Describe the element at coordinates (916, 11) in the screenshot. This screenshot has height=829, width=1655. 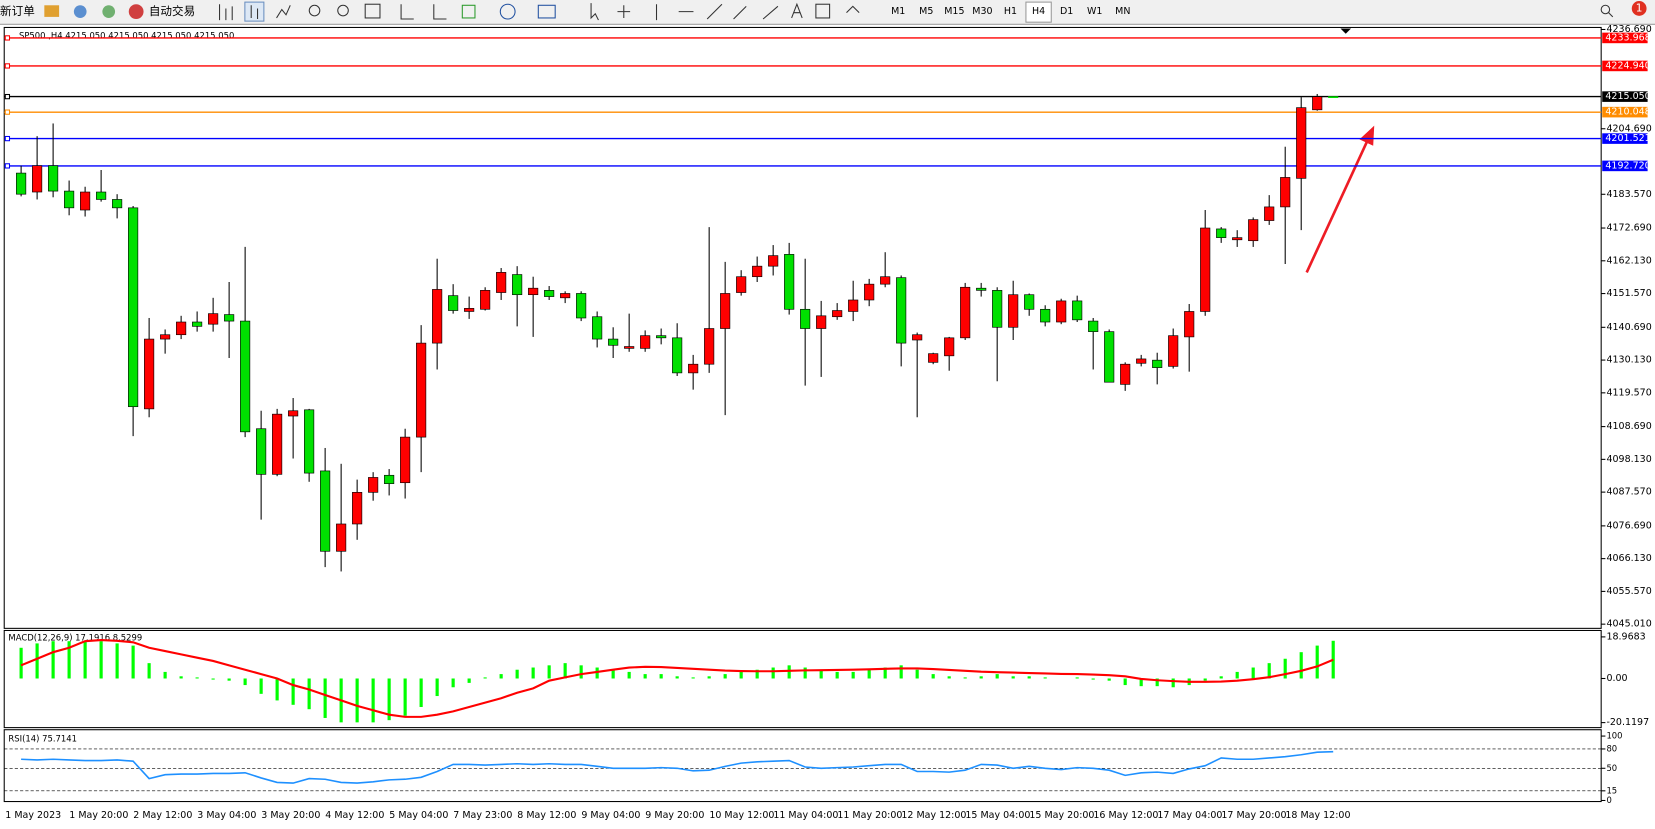
I see `toolbar-icons` at that location.